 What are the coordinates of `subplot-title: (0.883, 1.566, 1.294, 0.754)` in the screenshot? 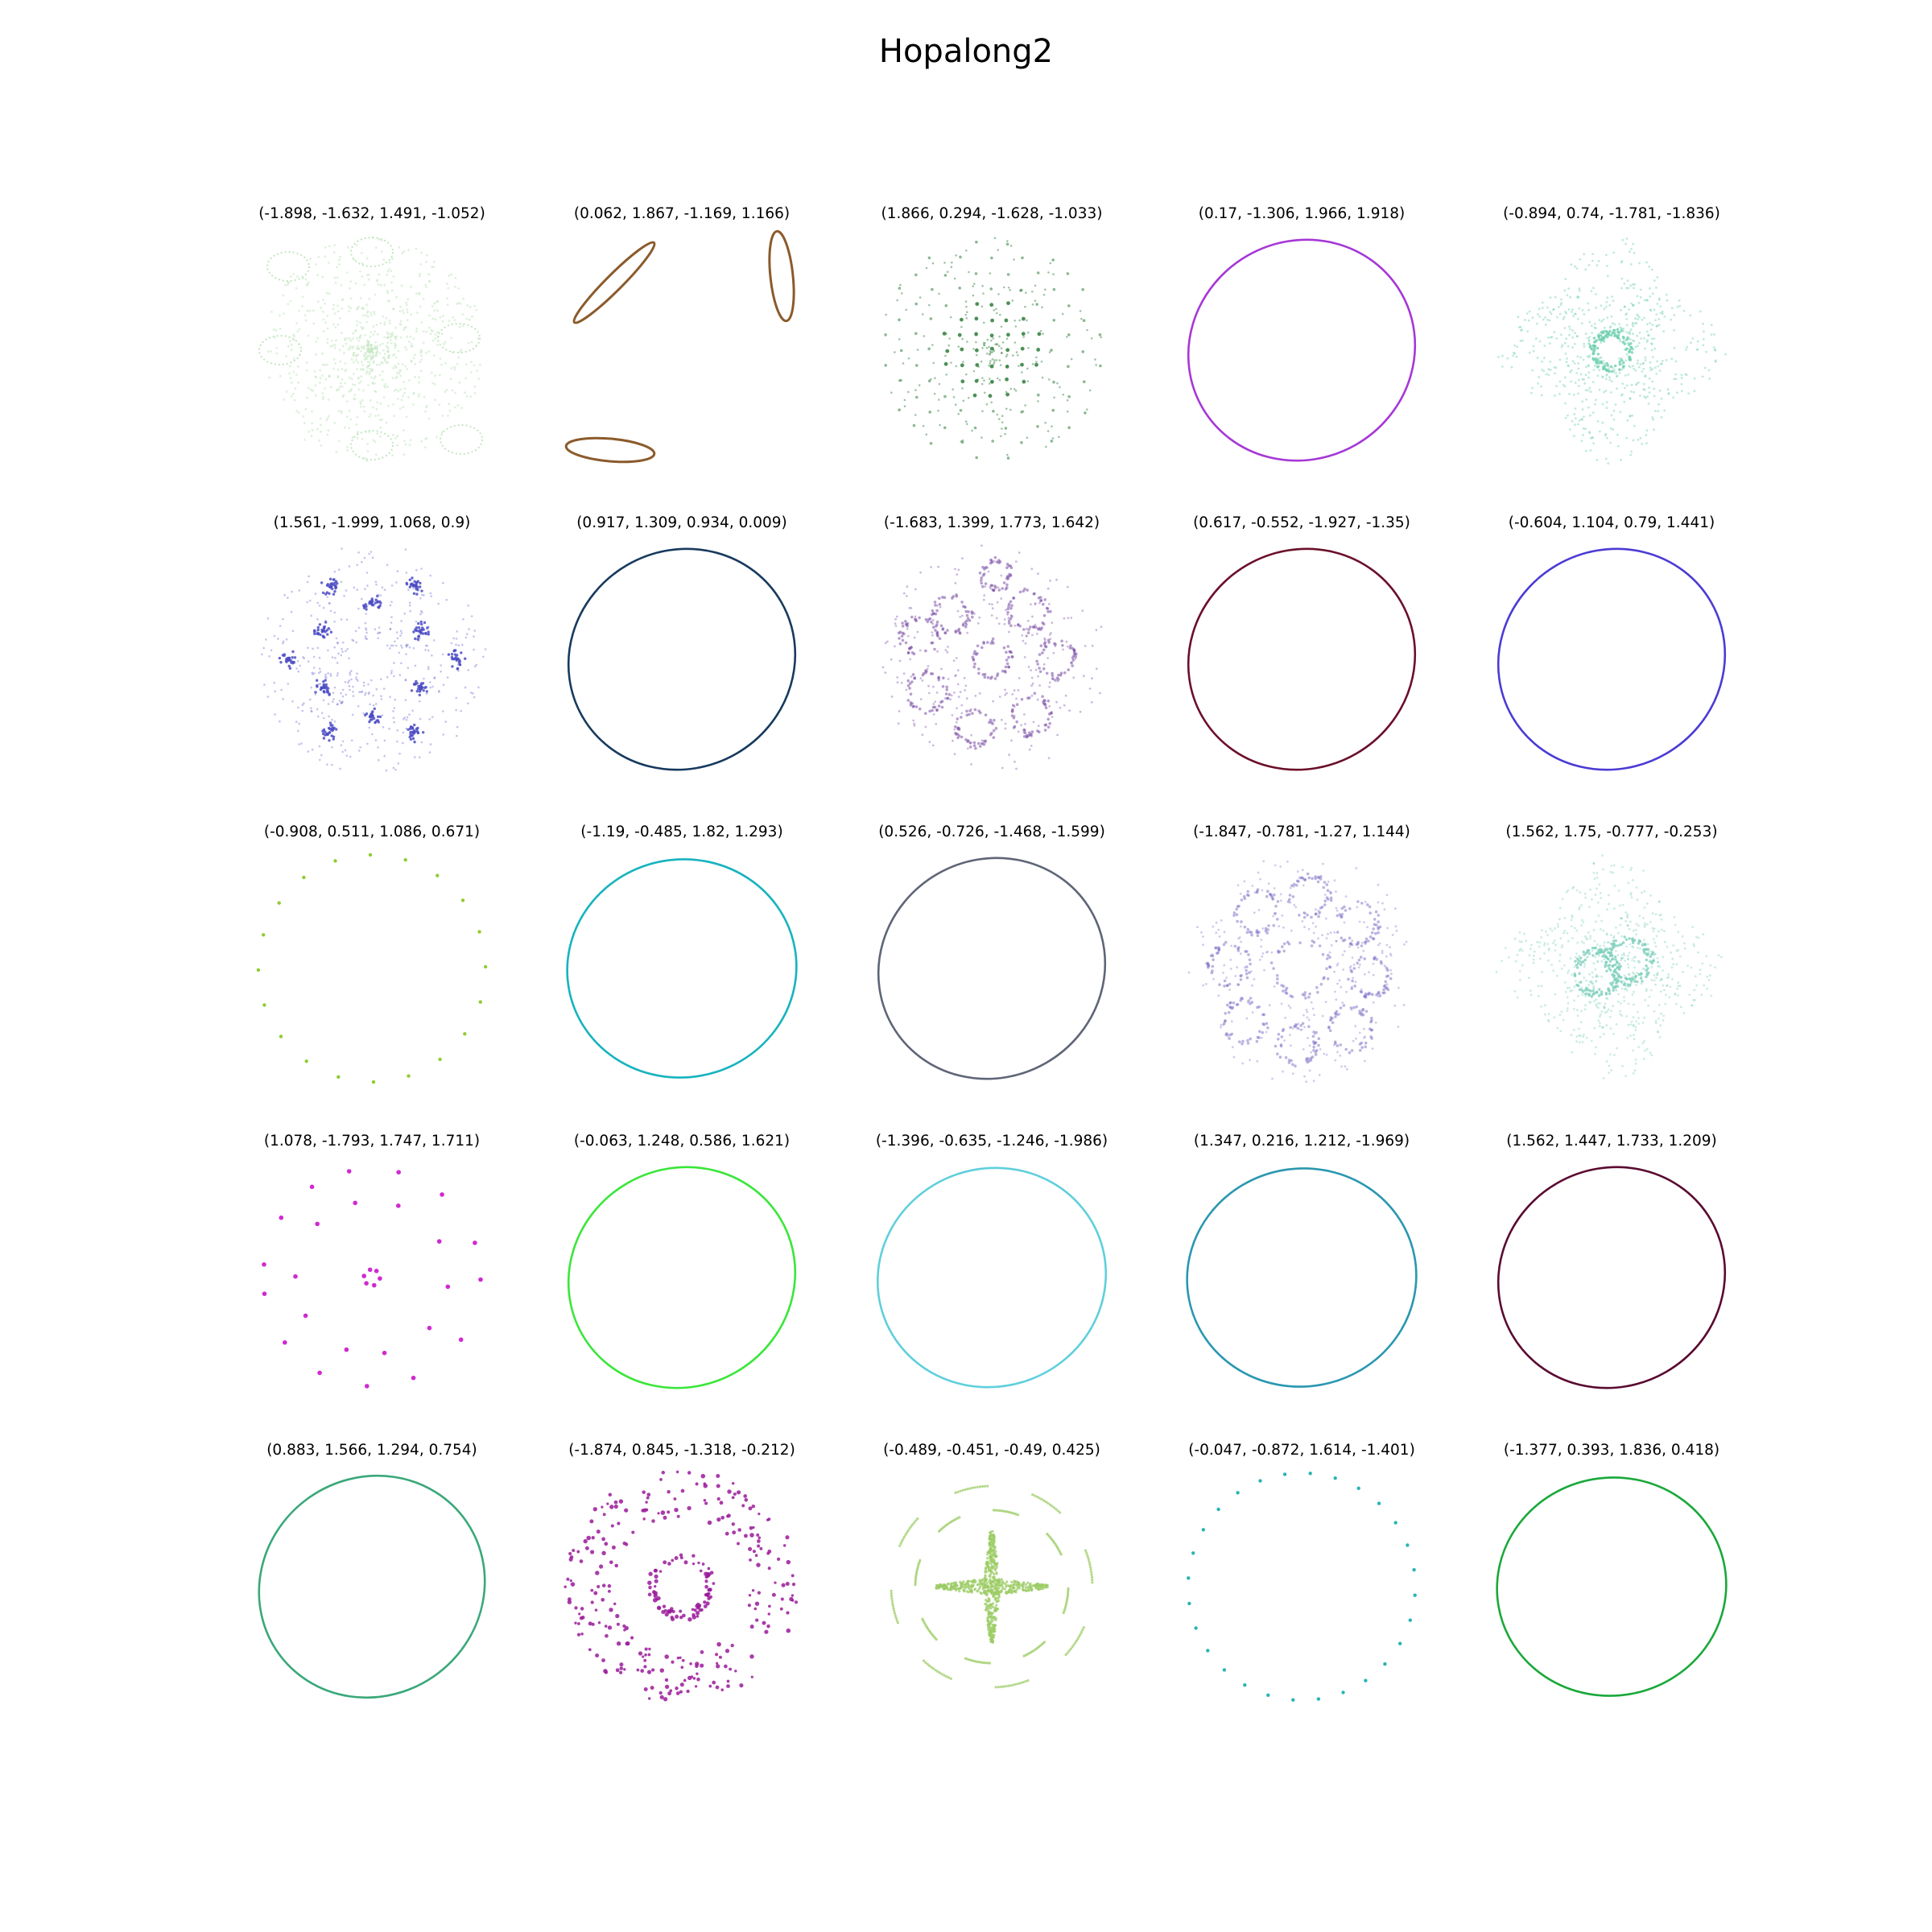 It's located at (371, 1450).